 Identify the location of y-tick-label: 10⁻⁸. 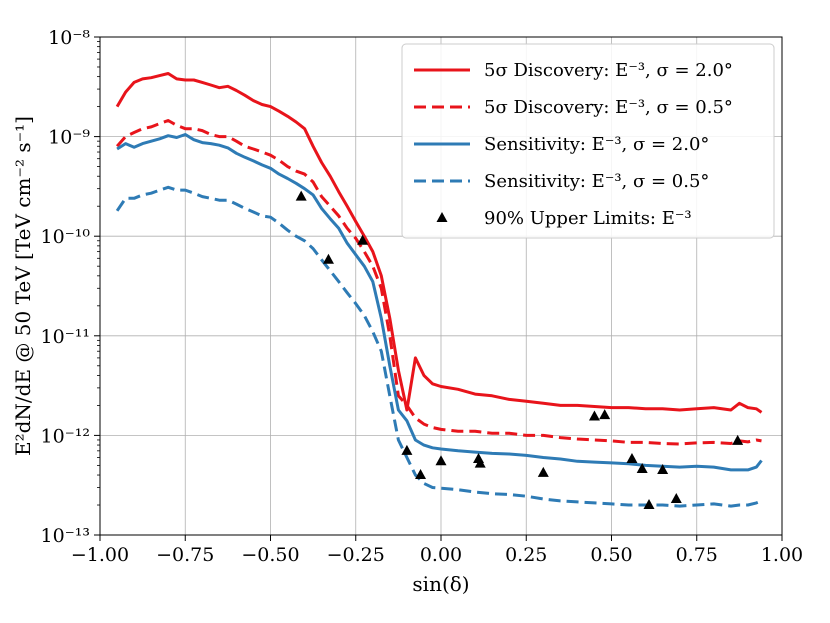
(69, 38).